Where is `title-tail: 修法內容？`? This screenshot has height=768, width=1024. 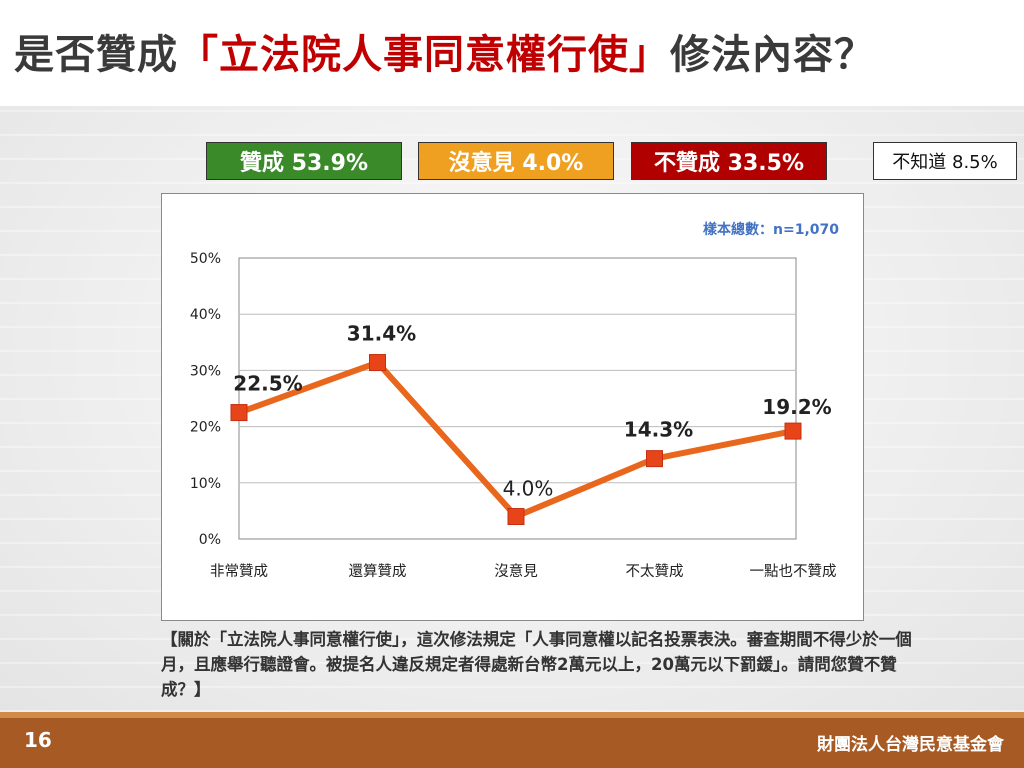 title-tail: 修法內容？ is located at coordinates (772, 55).